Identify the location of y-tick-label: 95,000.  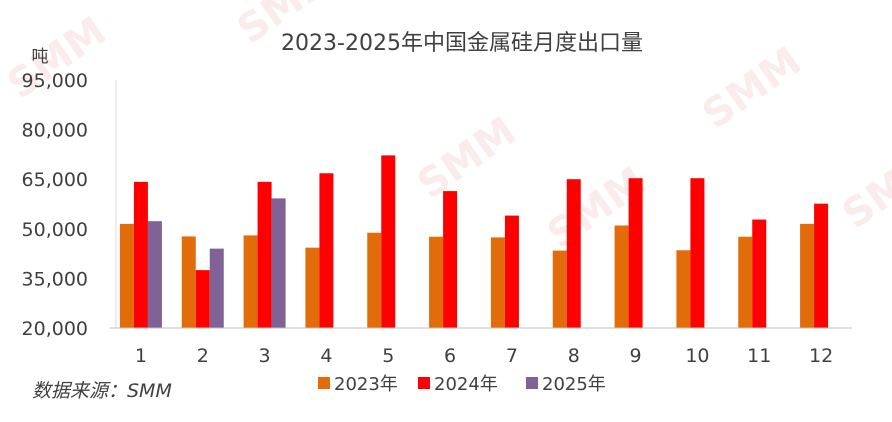
(55, 81).